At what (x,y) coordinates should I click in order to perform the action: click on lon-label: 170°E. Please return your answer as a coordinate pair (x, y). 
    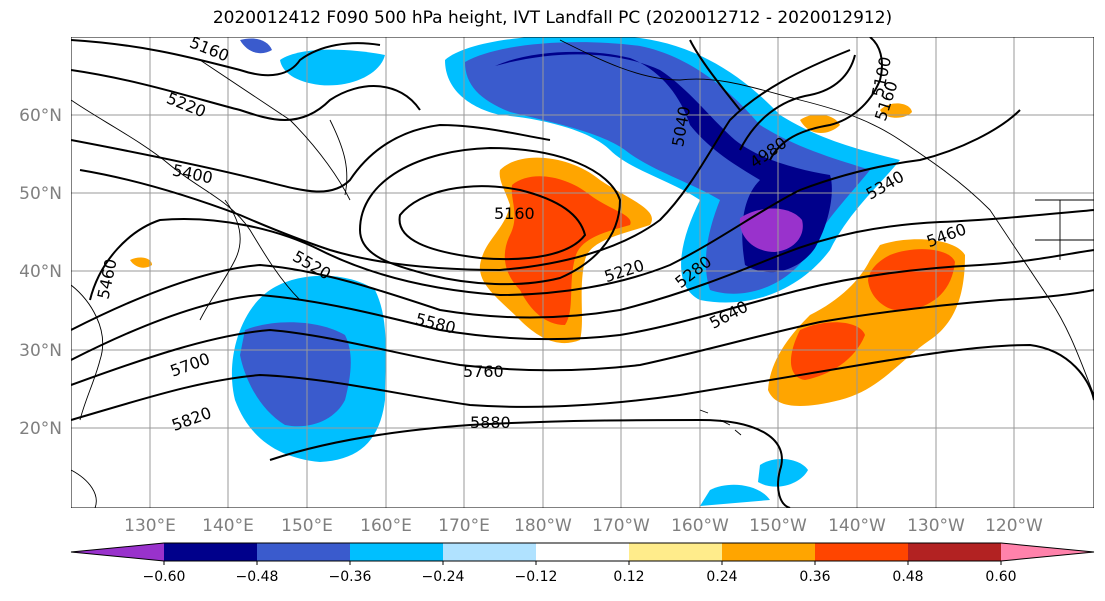
    Looking at the image, I should click on (464, 526).